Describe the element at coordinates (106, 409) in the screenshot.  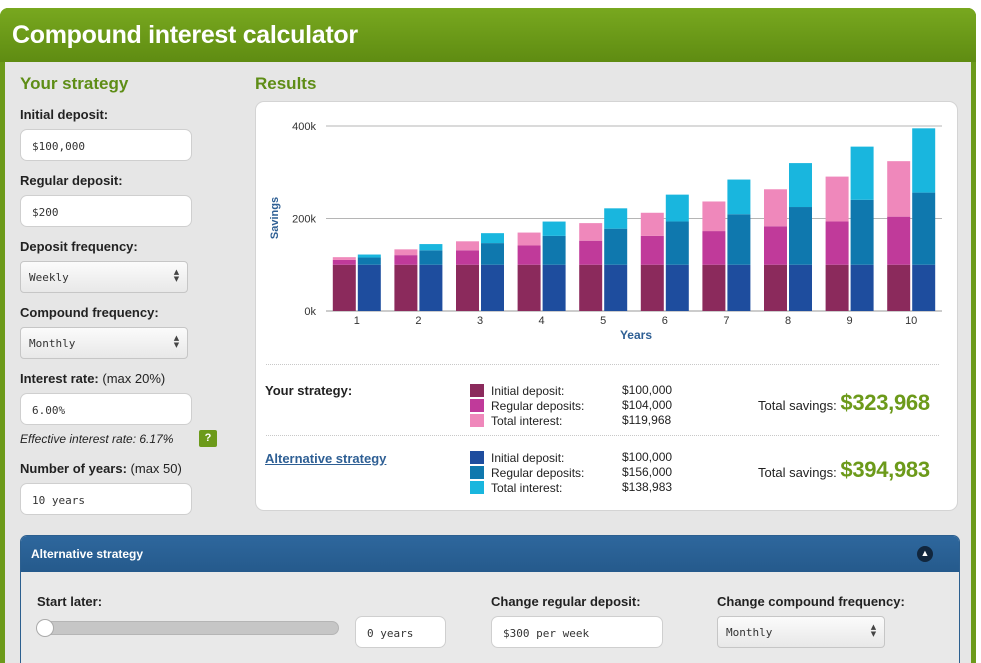
I see `interest-rate-input: 6.00%` at that location.